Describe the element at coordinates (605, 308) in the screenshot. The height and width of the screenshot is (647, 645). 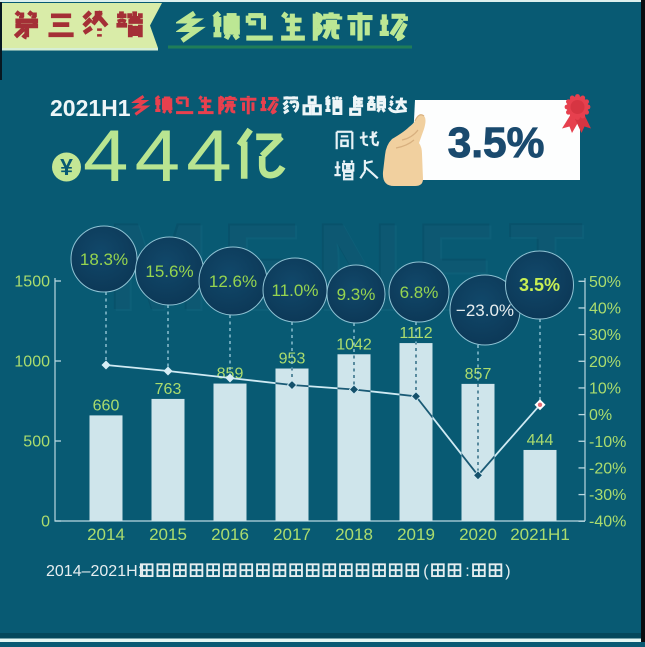
I see `svg-text: 40%` at that location.